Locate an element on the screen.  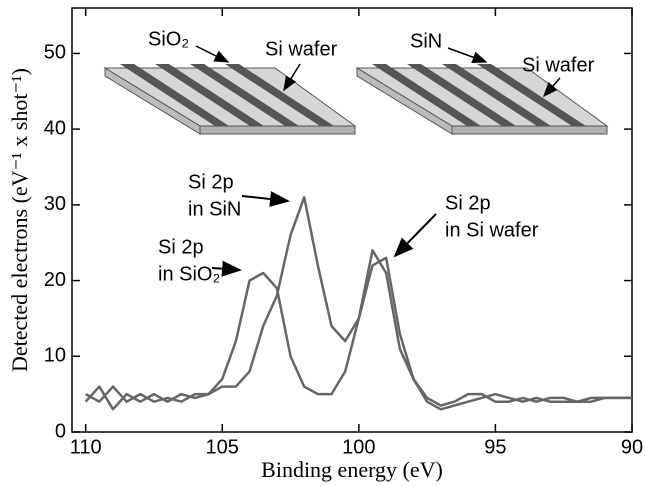
x-tick-label: 105 is located at coordinates (222, 447).